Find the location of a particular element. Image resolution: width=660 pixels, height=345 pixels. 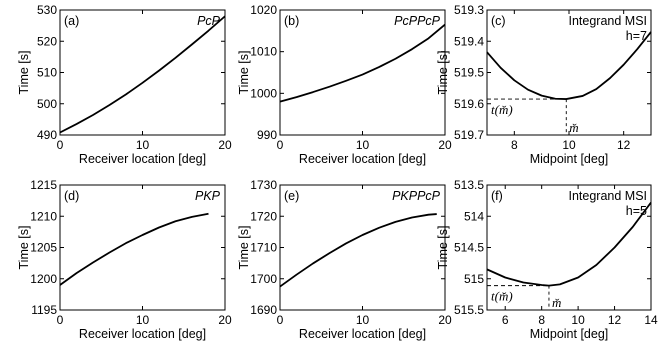

y-tick-label: 1020 is located at coordinates (263, 10).